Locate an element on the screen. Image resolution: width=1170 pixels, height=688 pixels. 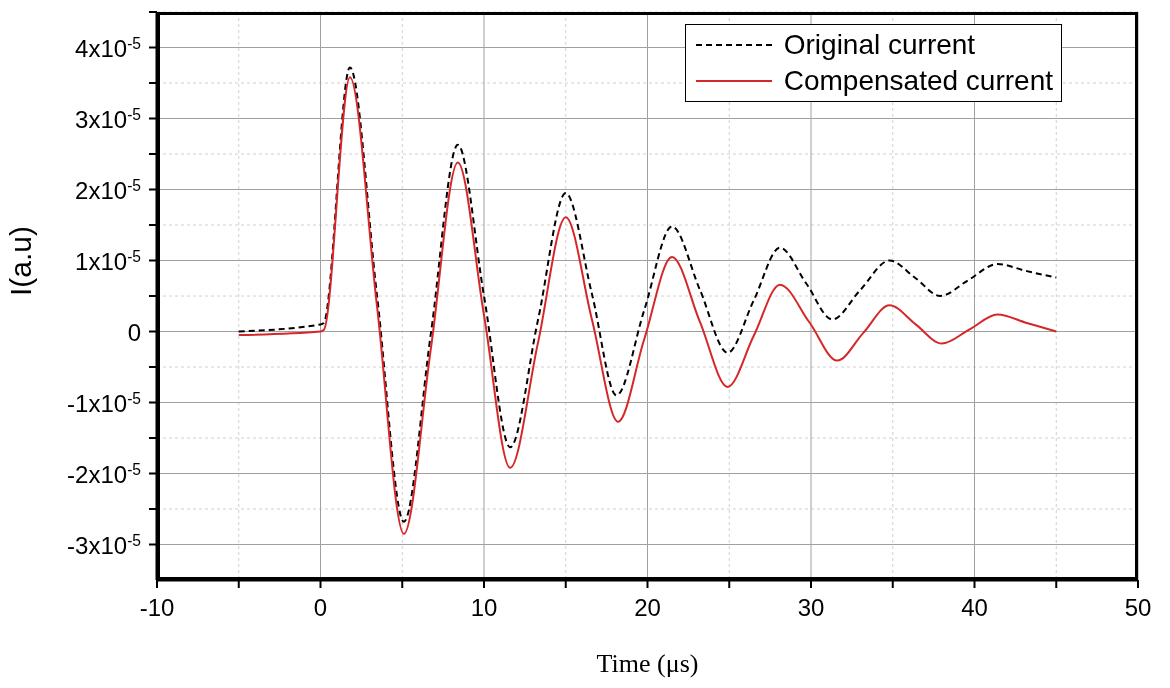
y-axis-title: I(a.u) is located at coordinates (20, 260).